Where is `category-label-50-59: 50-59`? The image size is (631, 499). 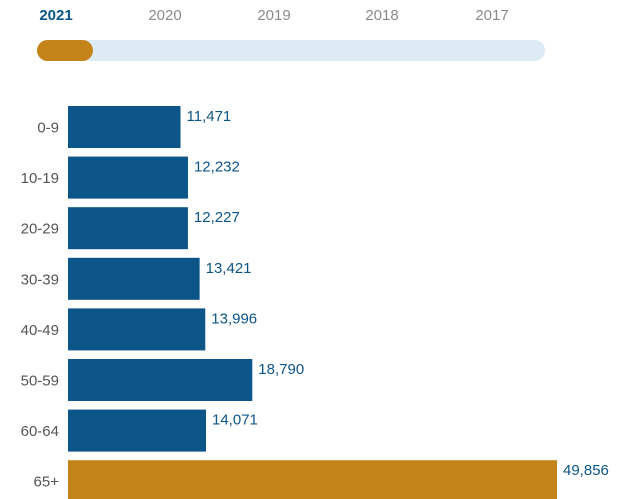
category-label-50-59: 50-59 is located at coordinates (40, 381).